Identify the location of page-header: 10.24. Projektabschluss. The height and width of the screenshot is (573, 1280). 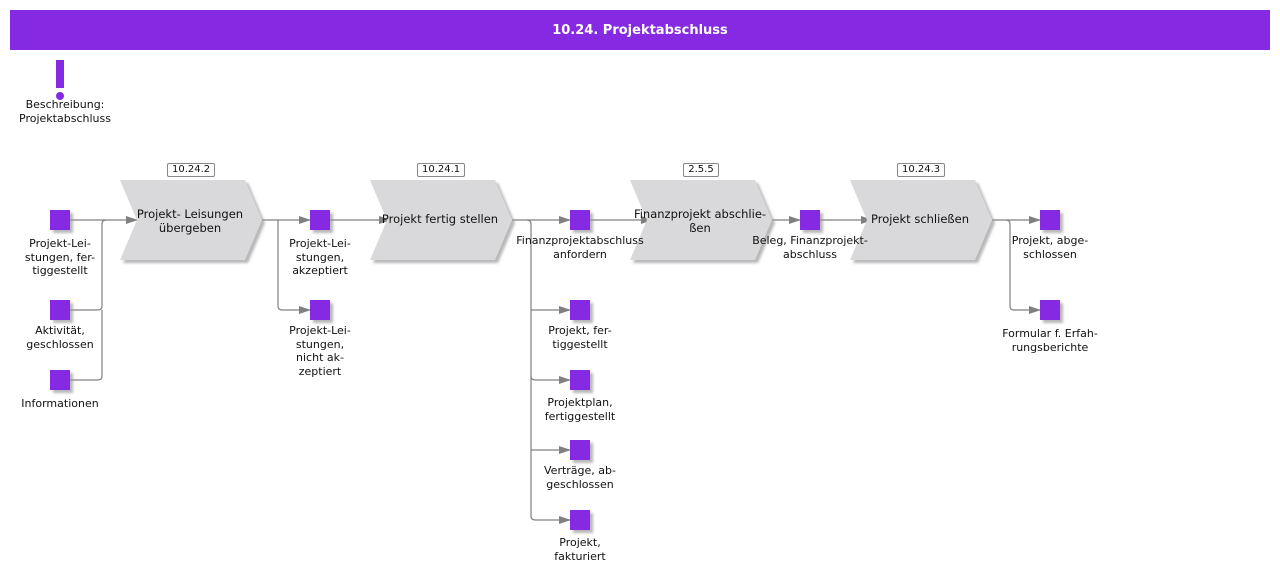
(640, 30).